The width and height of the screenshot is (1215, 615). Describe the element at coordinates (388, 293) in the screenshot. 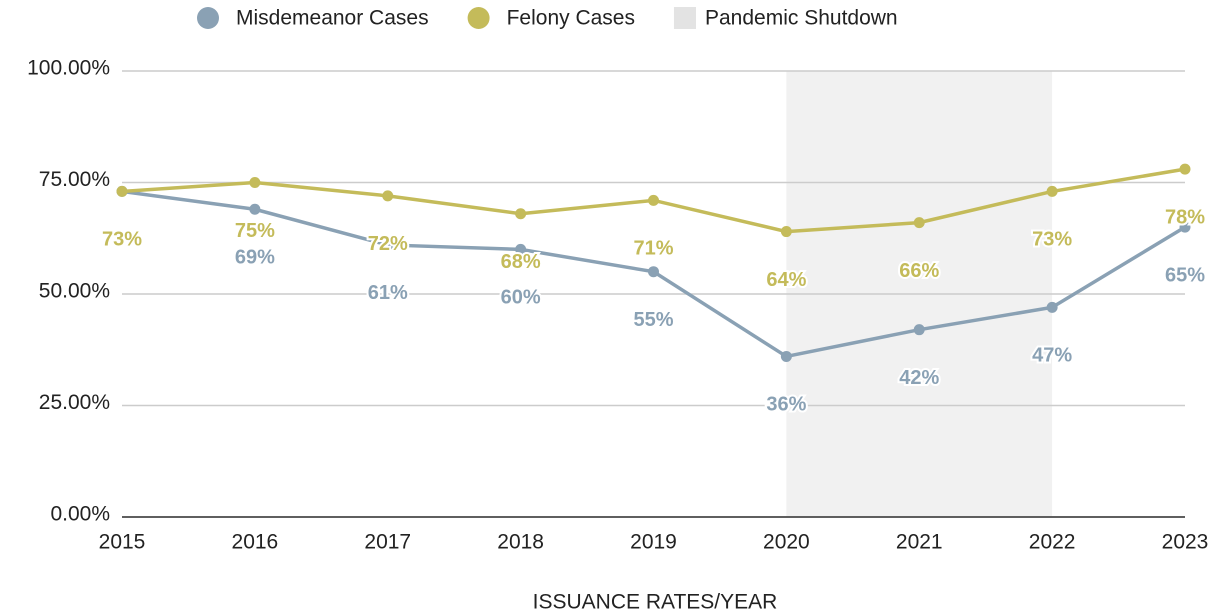

I see `value-label: 61%` at that location.